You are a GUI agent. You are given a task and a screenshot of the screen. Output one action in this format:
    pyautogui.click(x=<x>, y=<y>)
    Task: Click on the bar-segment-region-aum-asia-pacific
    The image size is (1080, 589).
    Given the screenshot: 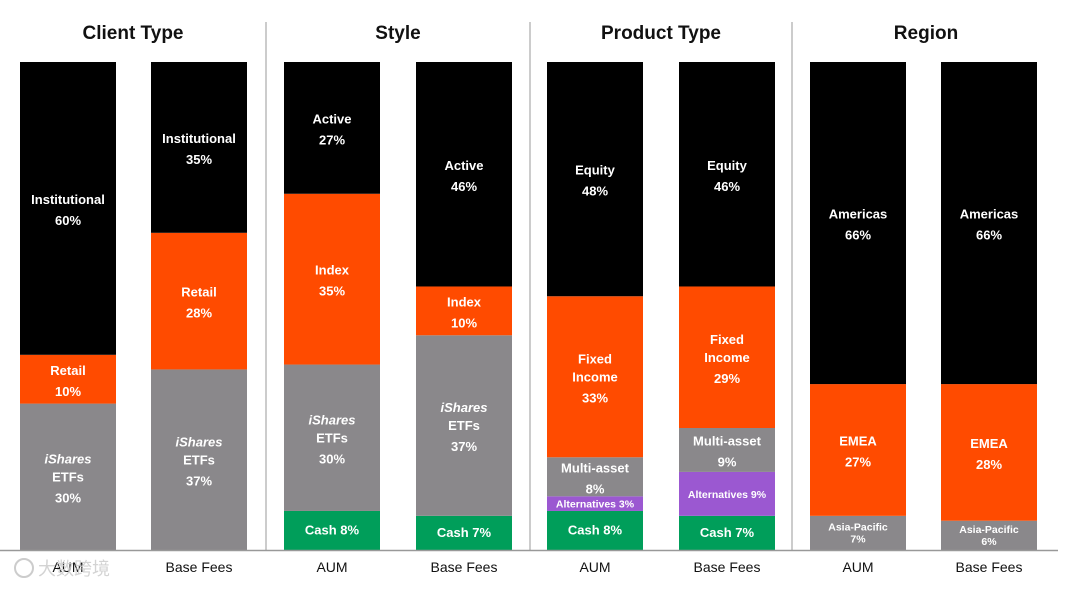 What is the action you would take?
    pyautogui.click(x=858, y=532)
    